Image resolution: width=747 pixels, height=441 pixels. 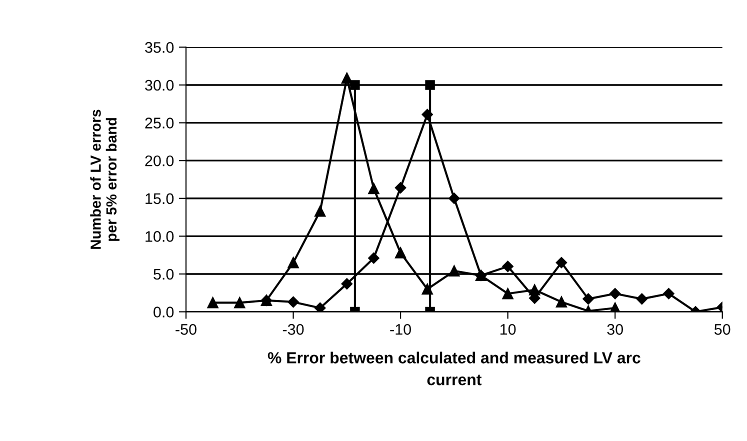 What do you see at coordinates (508, 329) in the screenshot?
I see `x-tick-label: 10` at bounding box center [508, 329].